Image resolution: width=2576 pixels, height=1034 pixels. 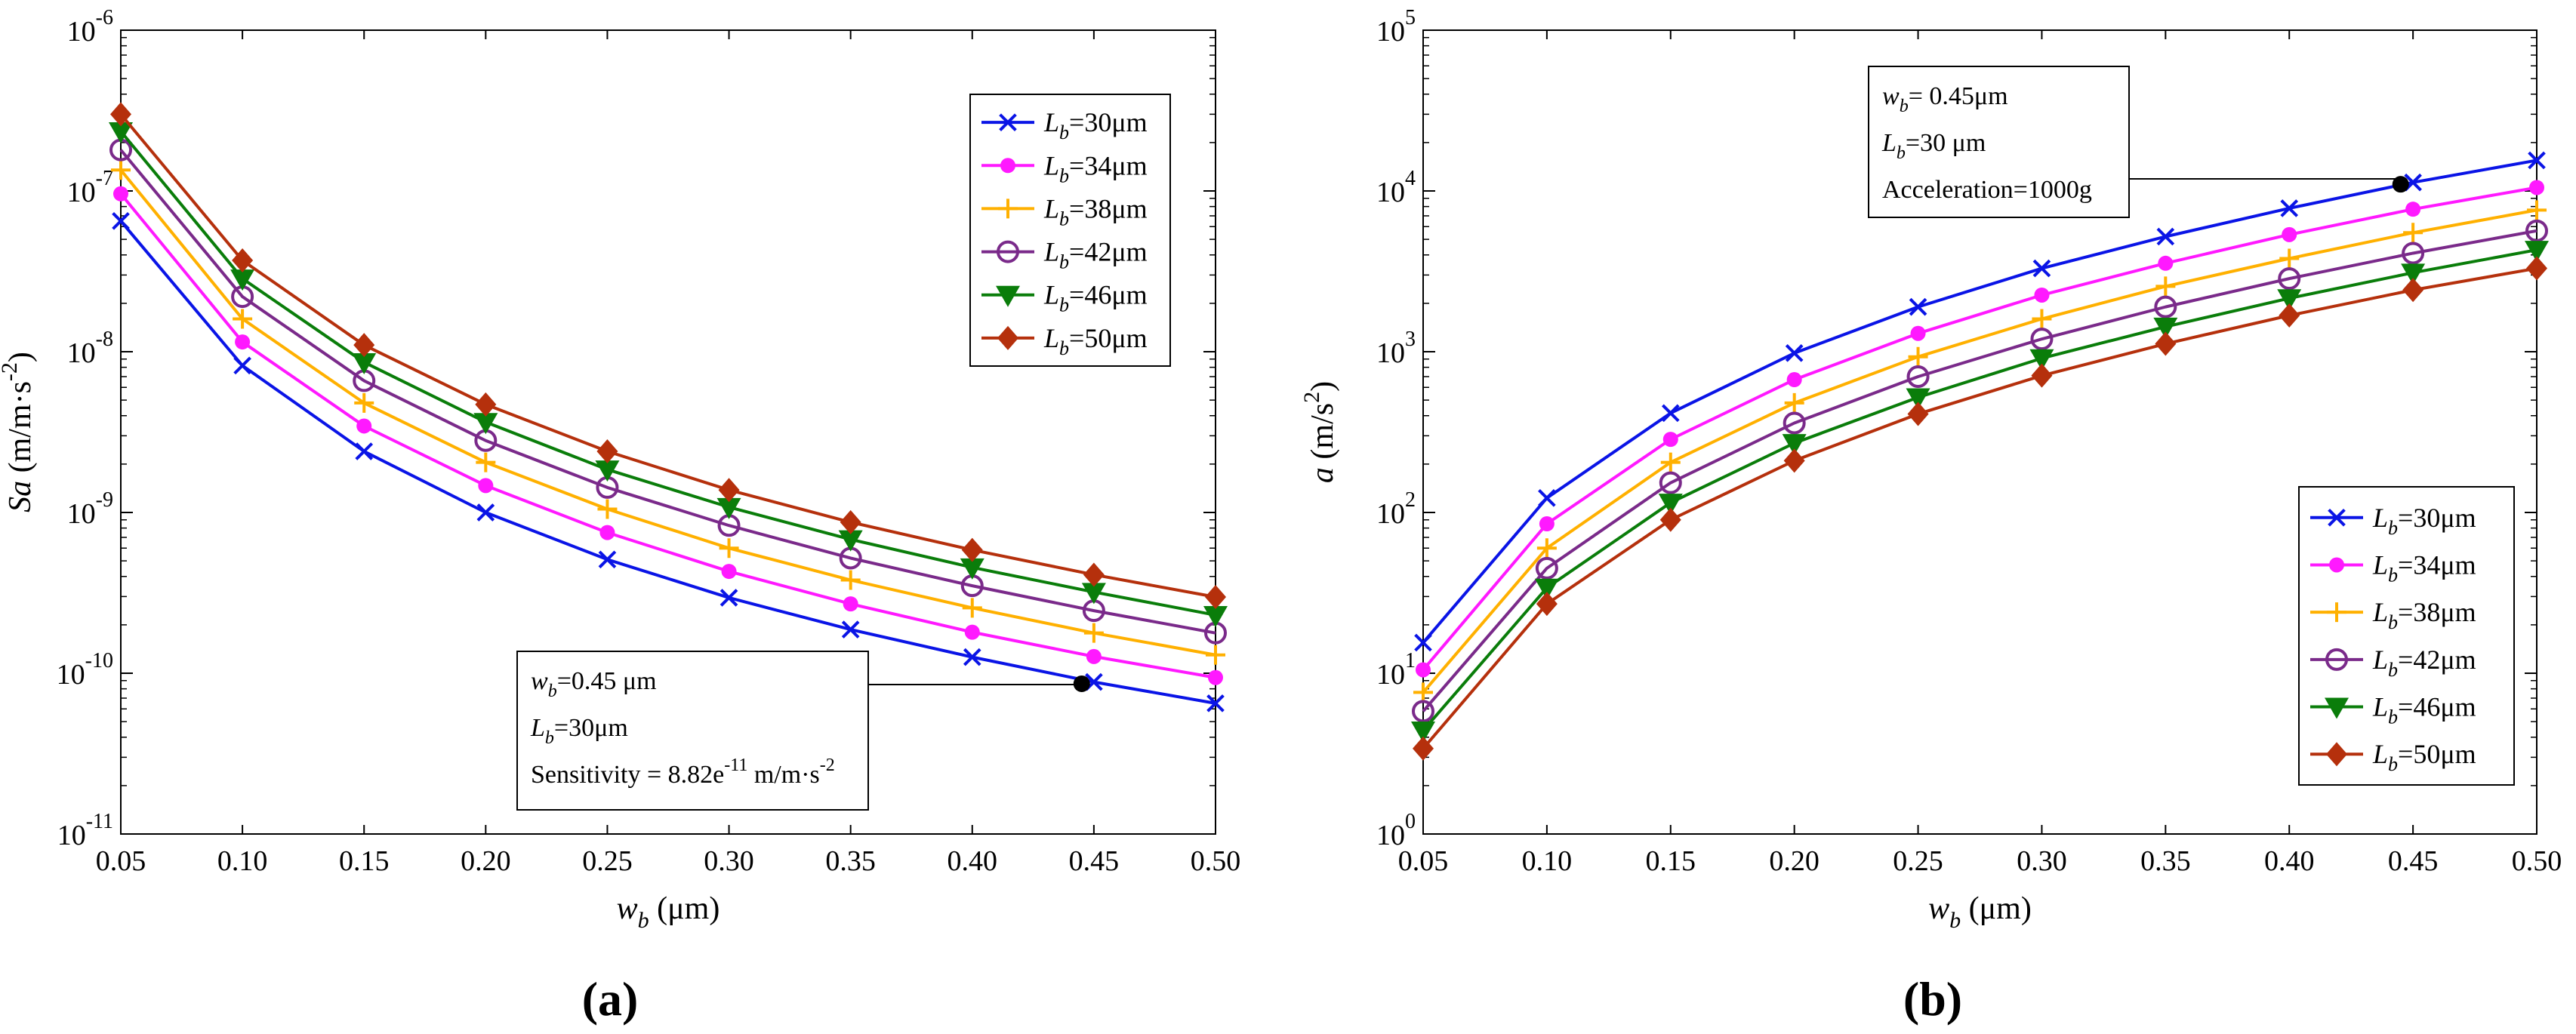 I want to click on y-tick-label: 10⁴, so click(x=1396, y=187).